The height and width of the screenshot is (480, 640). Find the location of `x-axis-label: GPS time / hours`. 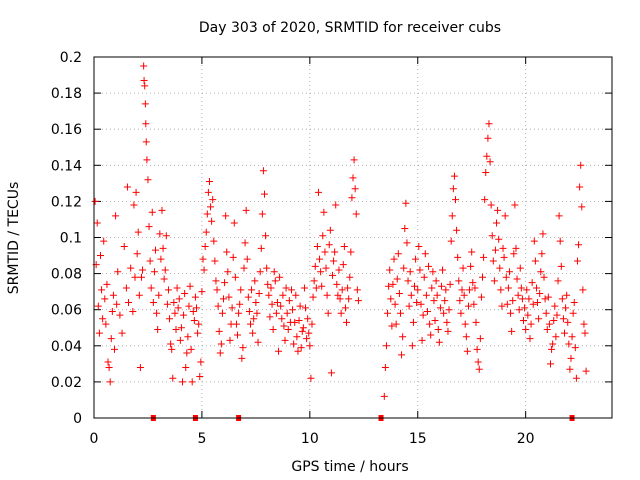

x-axis-label: GPS time / hours is located at coordinates (349, 467).